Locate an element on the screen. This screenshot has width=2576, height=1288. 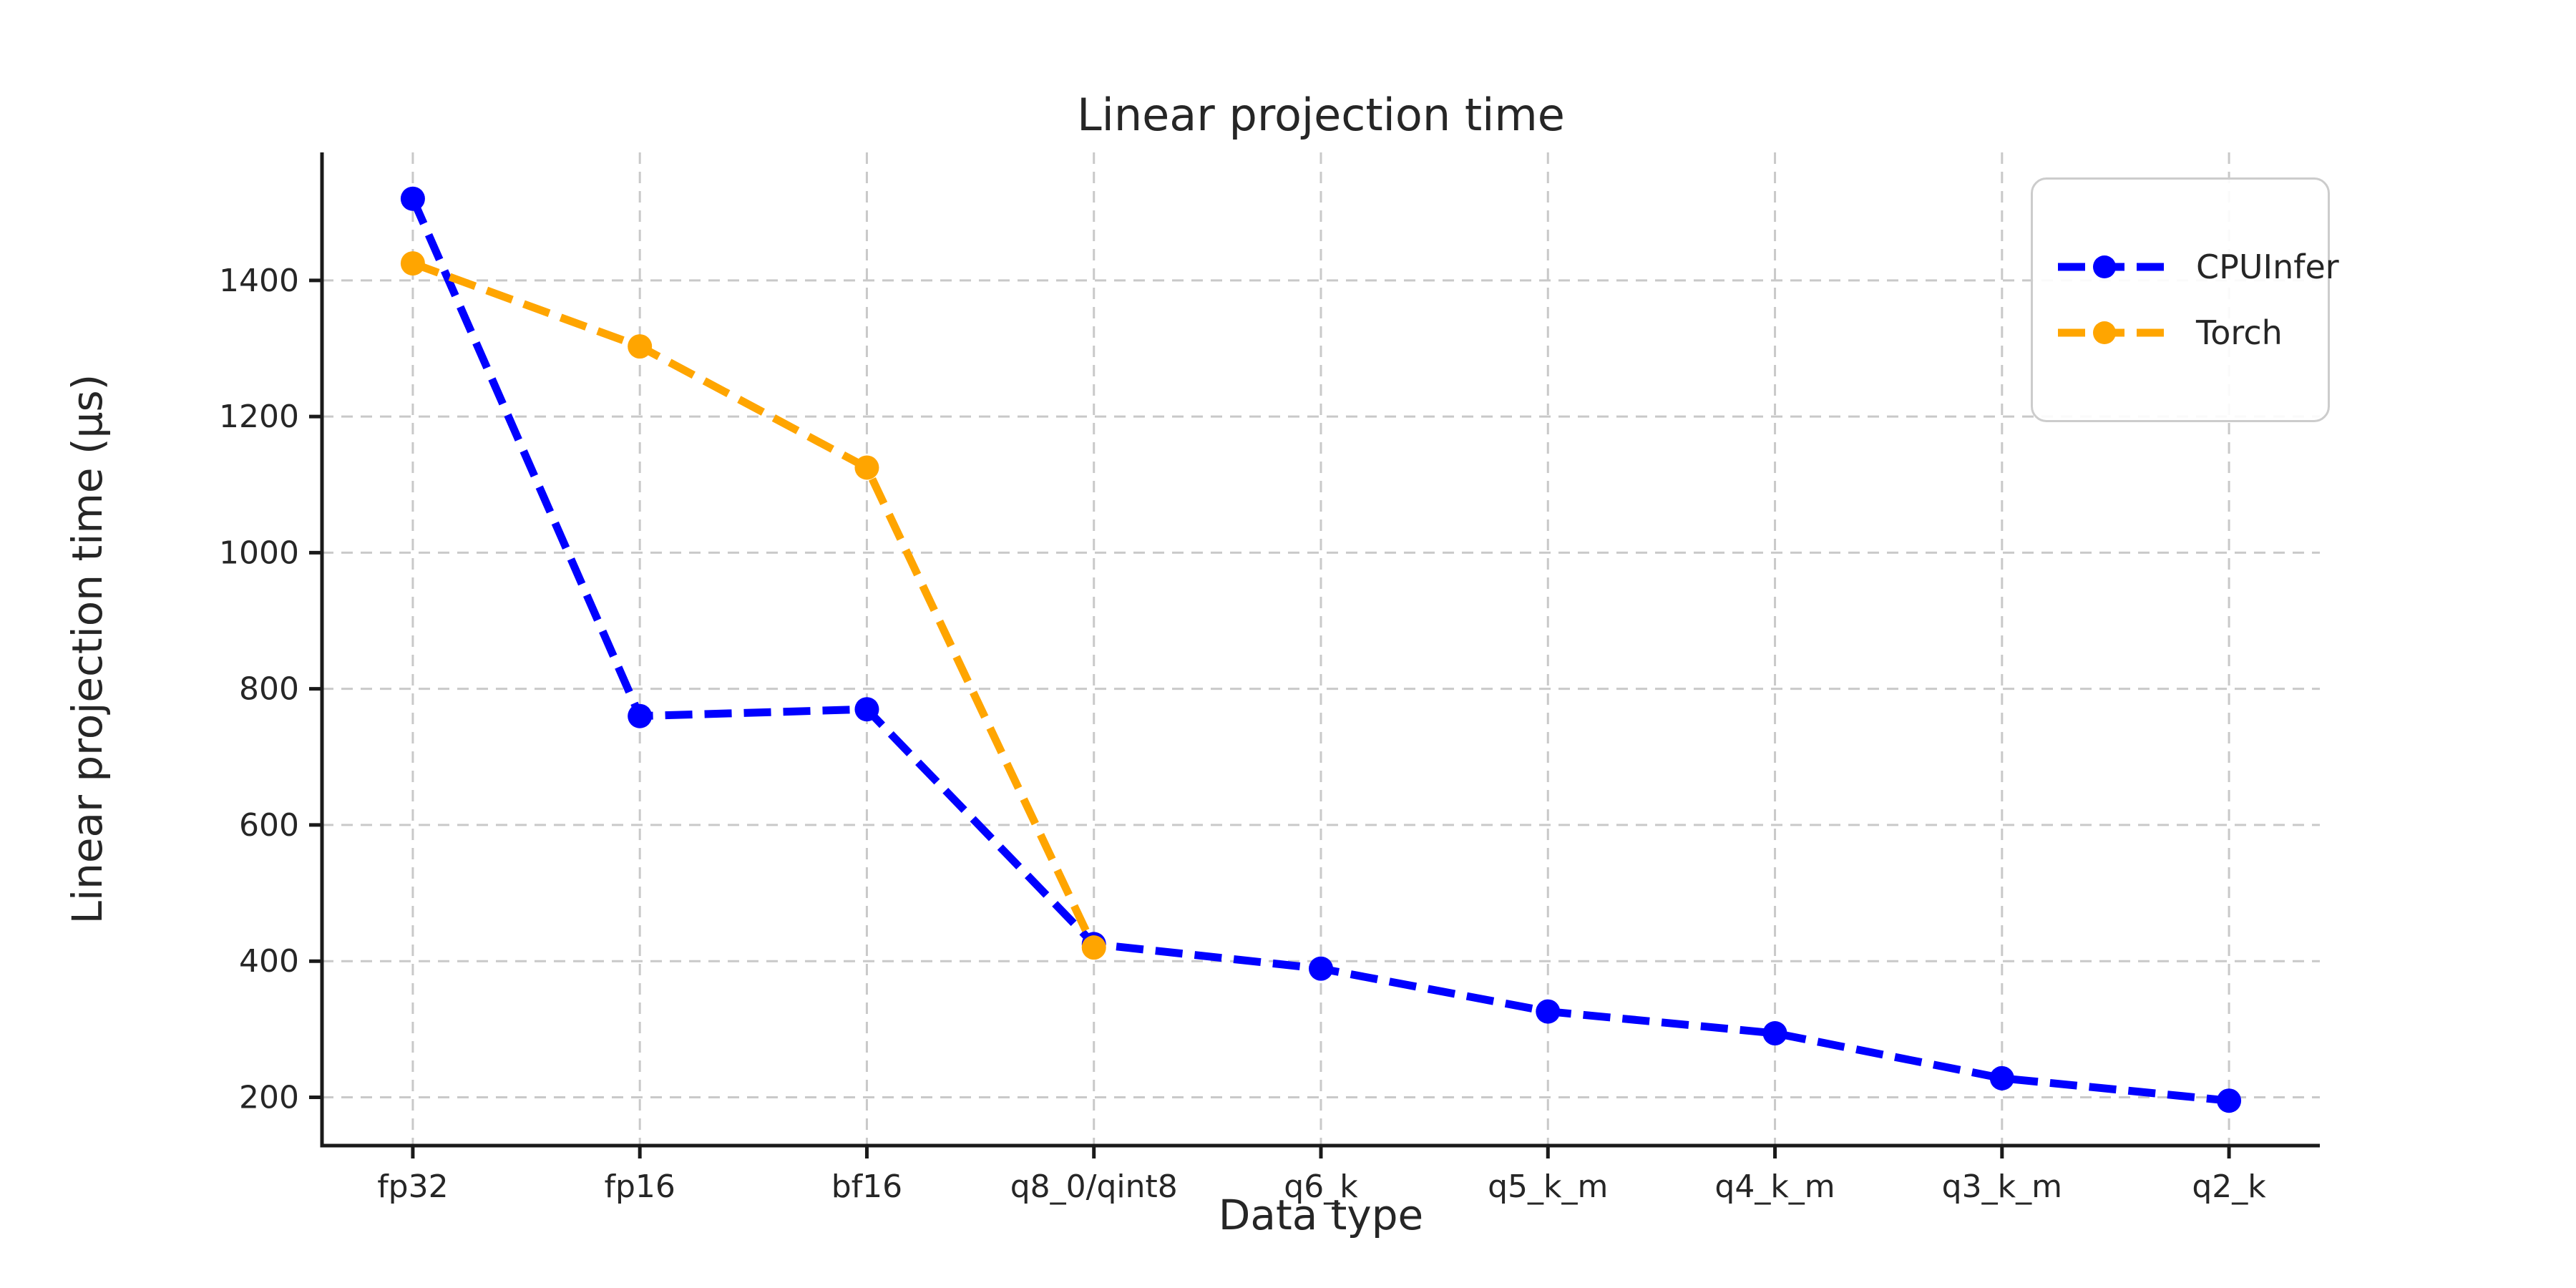
x-tick-label: fp16 is located at coordinates (639, 1187).